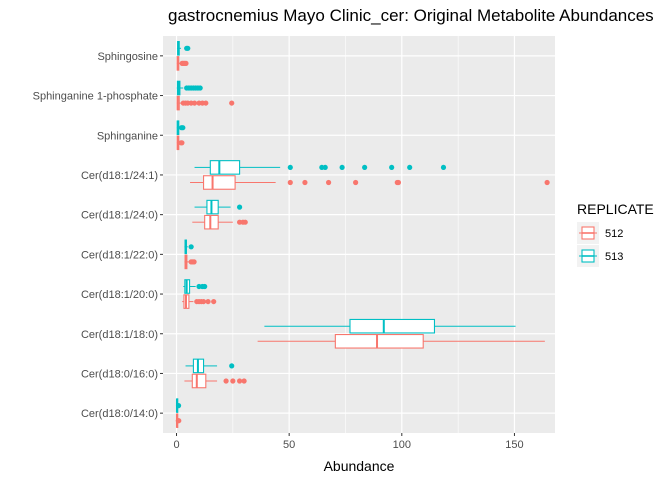  What do you see at coordinates (402, 445) in the screenshot?
I see `x-tick-label: 100` at bounding box center [402, 445].